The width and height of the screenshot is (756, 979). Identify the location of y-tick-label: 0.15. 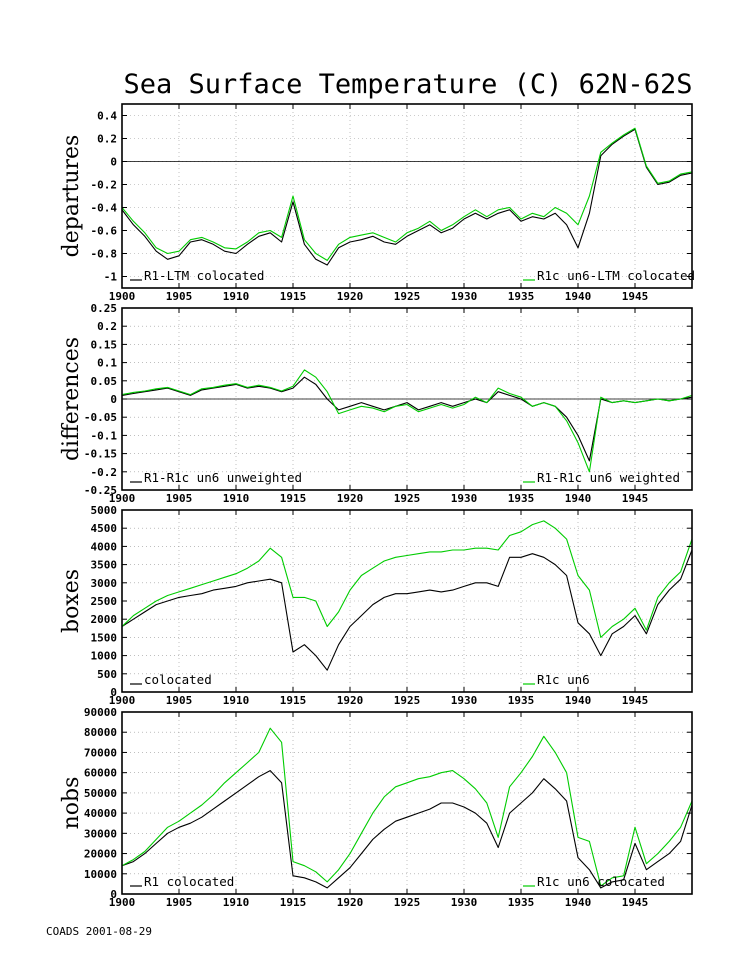
(104, 344).